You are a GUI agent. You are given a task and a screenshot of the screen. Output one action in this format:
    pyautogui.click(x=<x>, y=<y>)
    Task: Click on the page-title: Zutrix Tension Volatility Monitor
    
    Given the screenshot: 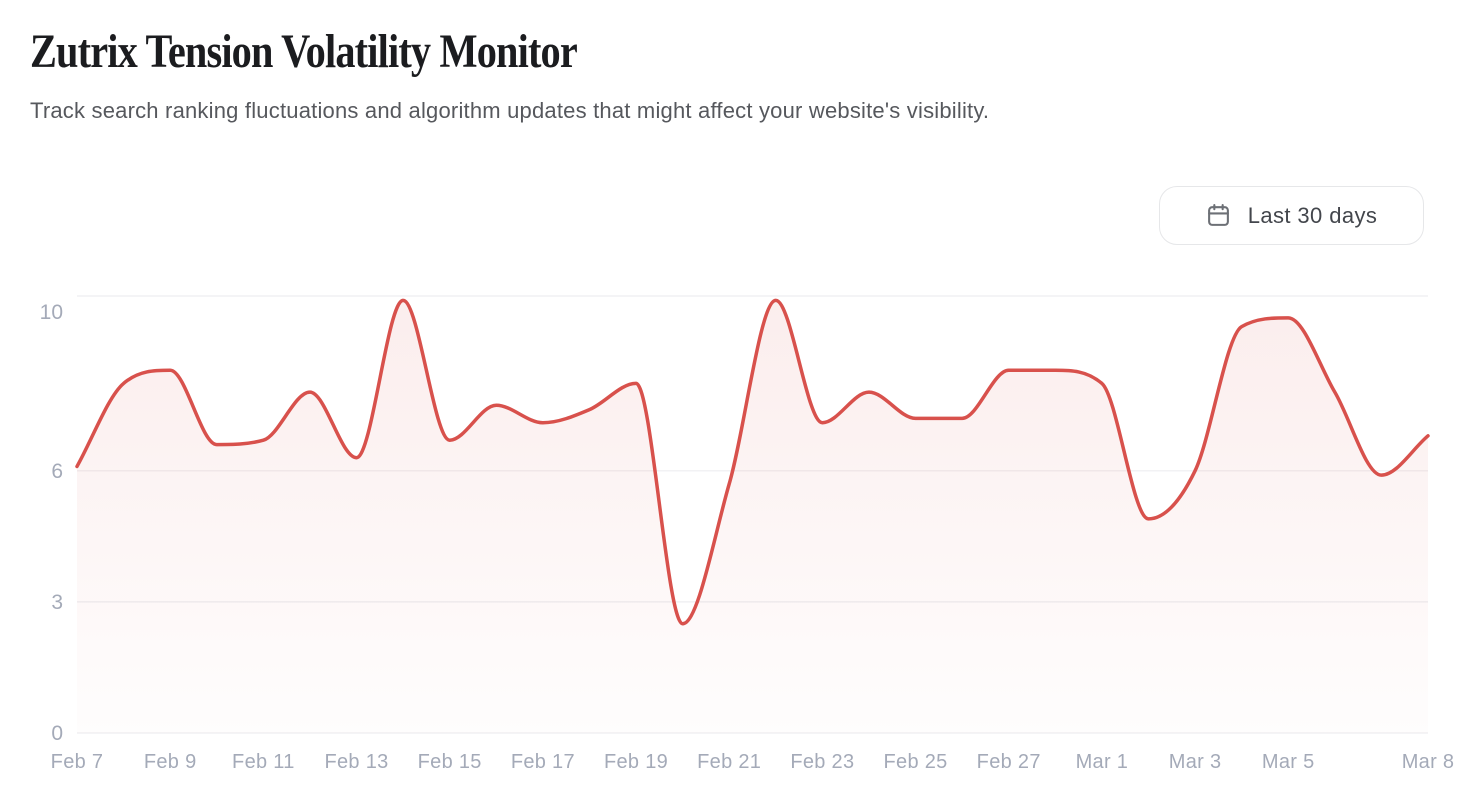 What is the action you would take?
    pyautogui.click(x=304, y=51)
    